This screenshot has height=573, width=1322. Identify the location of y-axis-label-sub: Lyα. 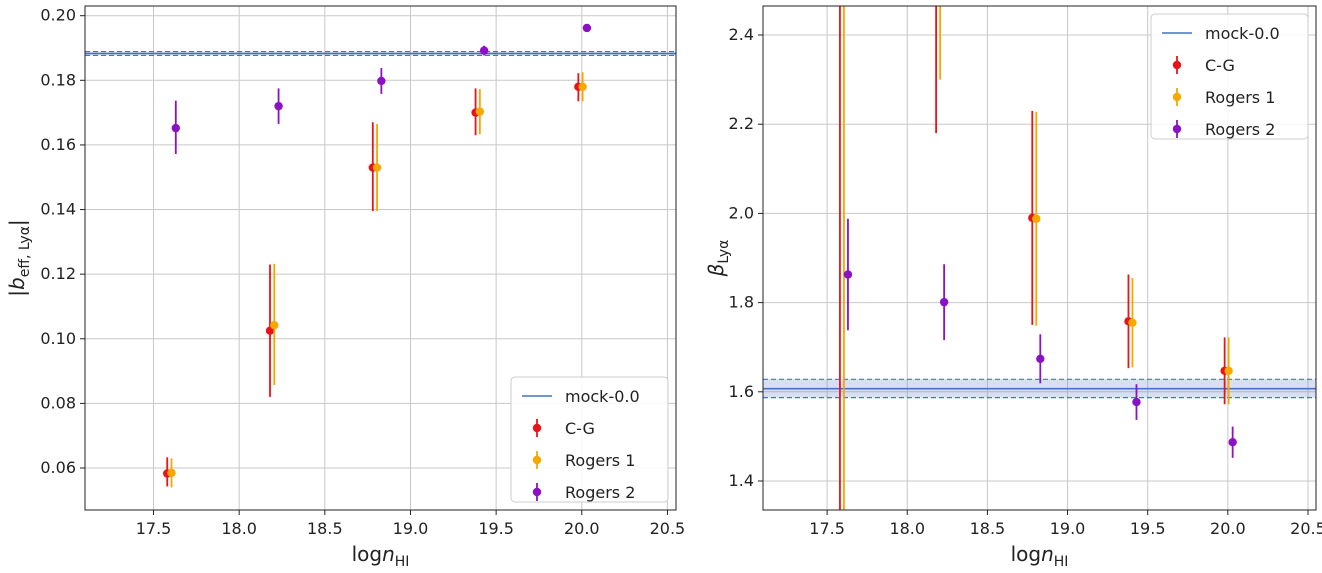
(724, 252).